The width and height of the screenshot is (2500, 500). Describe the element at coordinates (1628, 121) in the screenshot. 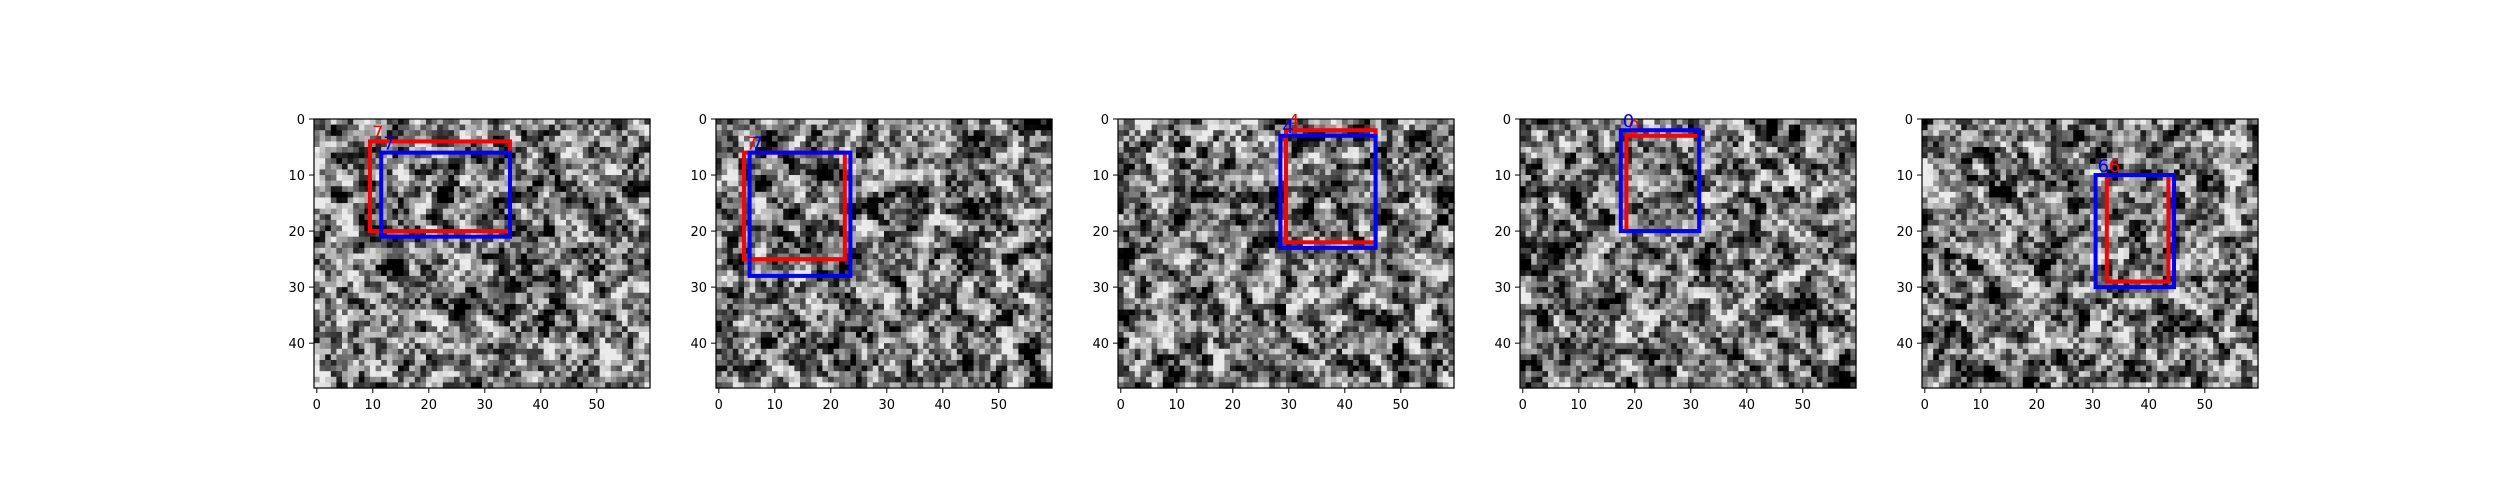

I see `blue-box-label: 0` at that location.